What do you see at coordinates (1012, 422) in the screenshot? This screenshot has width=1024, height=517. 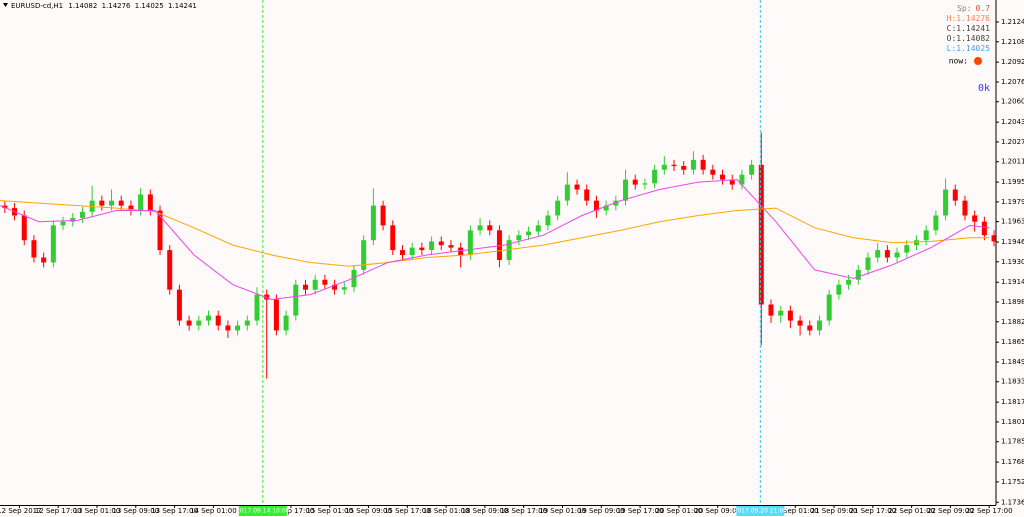 I see `y-tick-label: 1.18010` at bounding box center [1012, 422].